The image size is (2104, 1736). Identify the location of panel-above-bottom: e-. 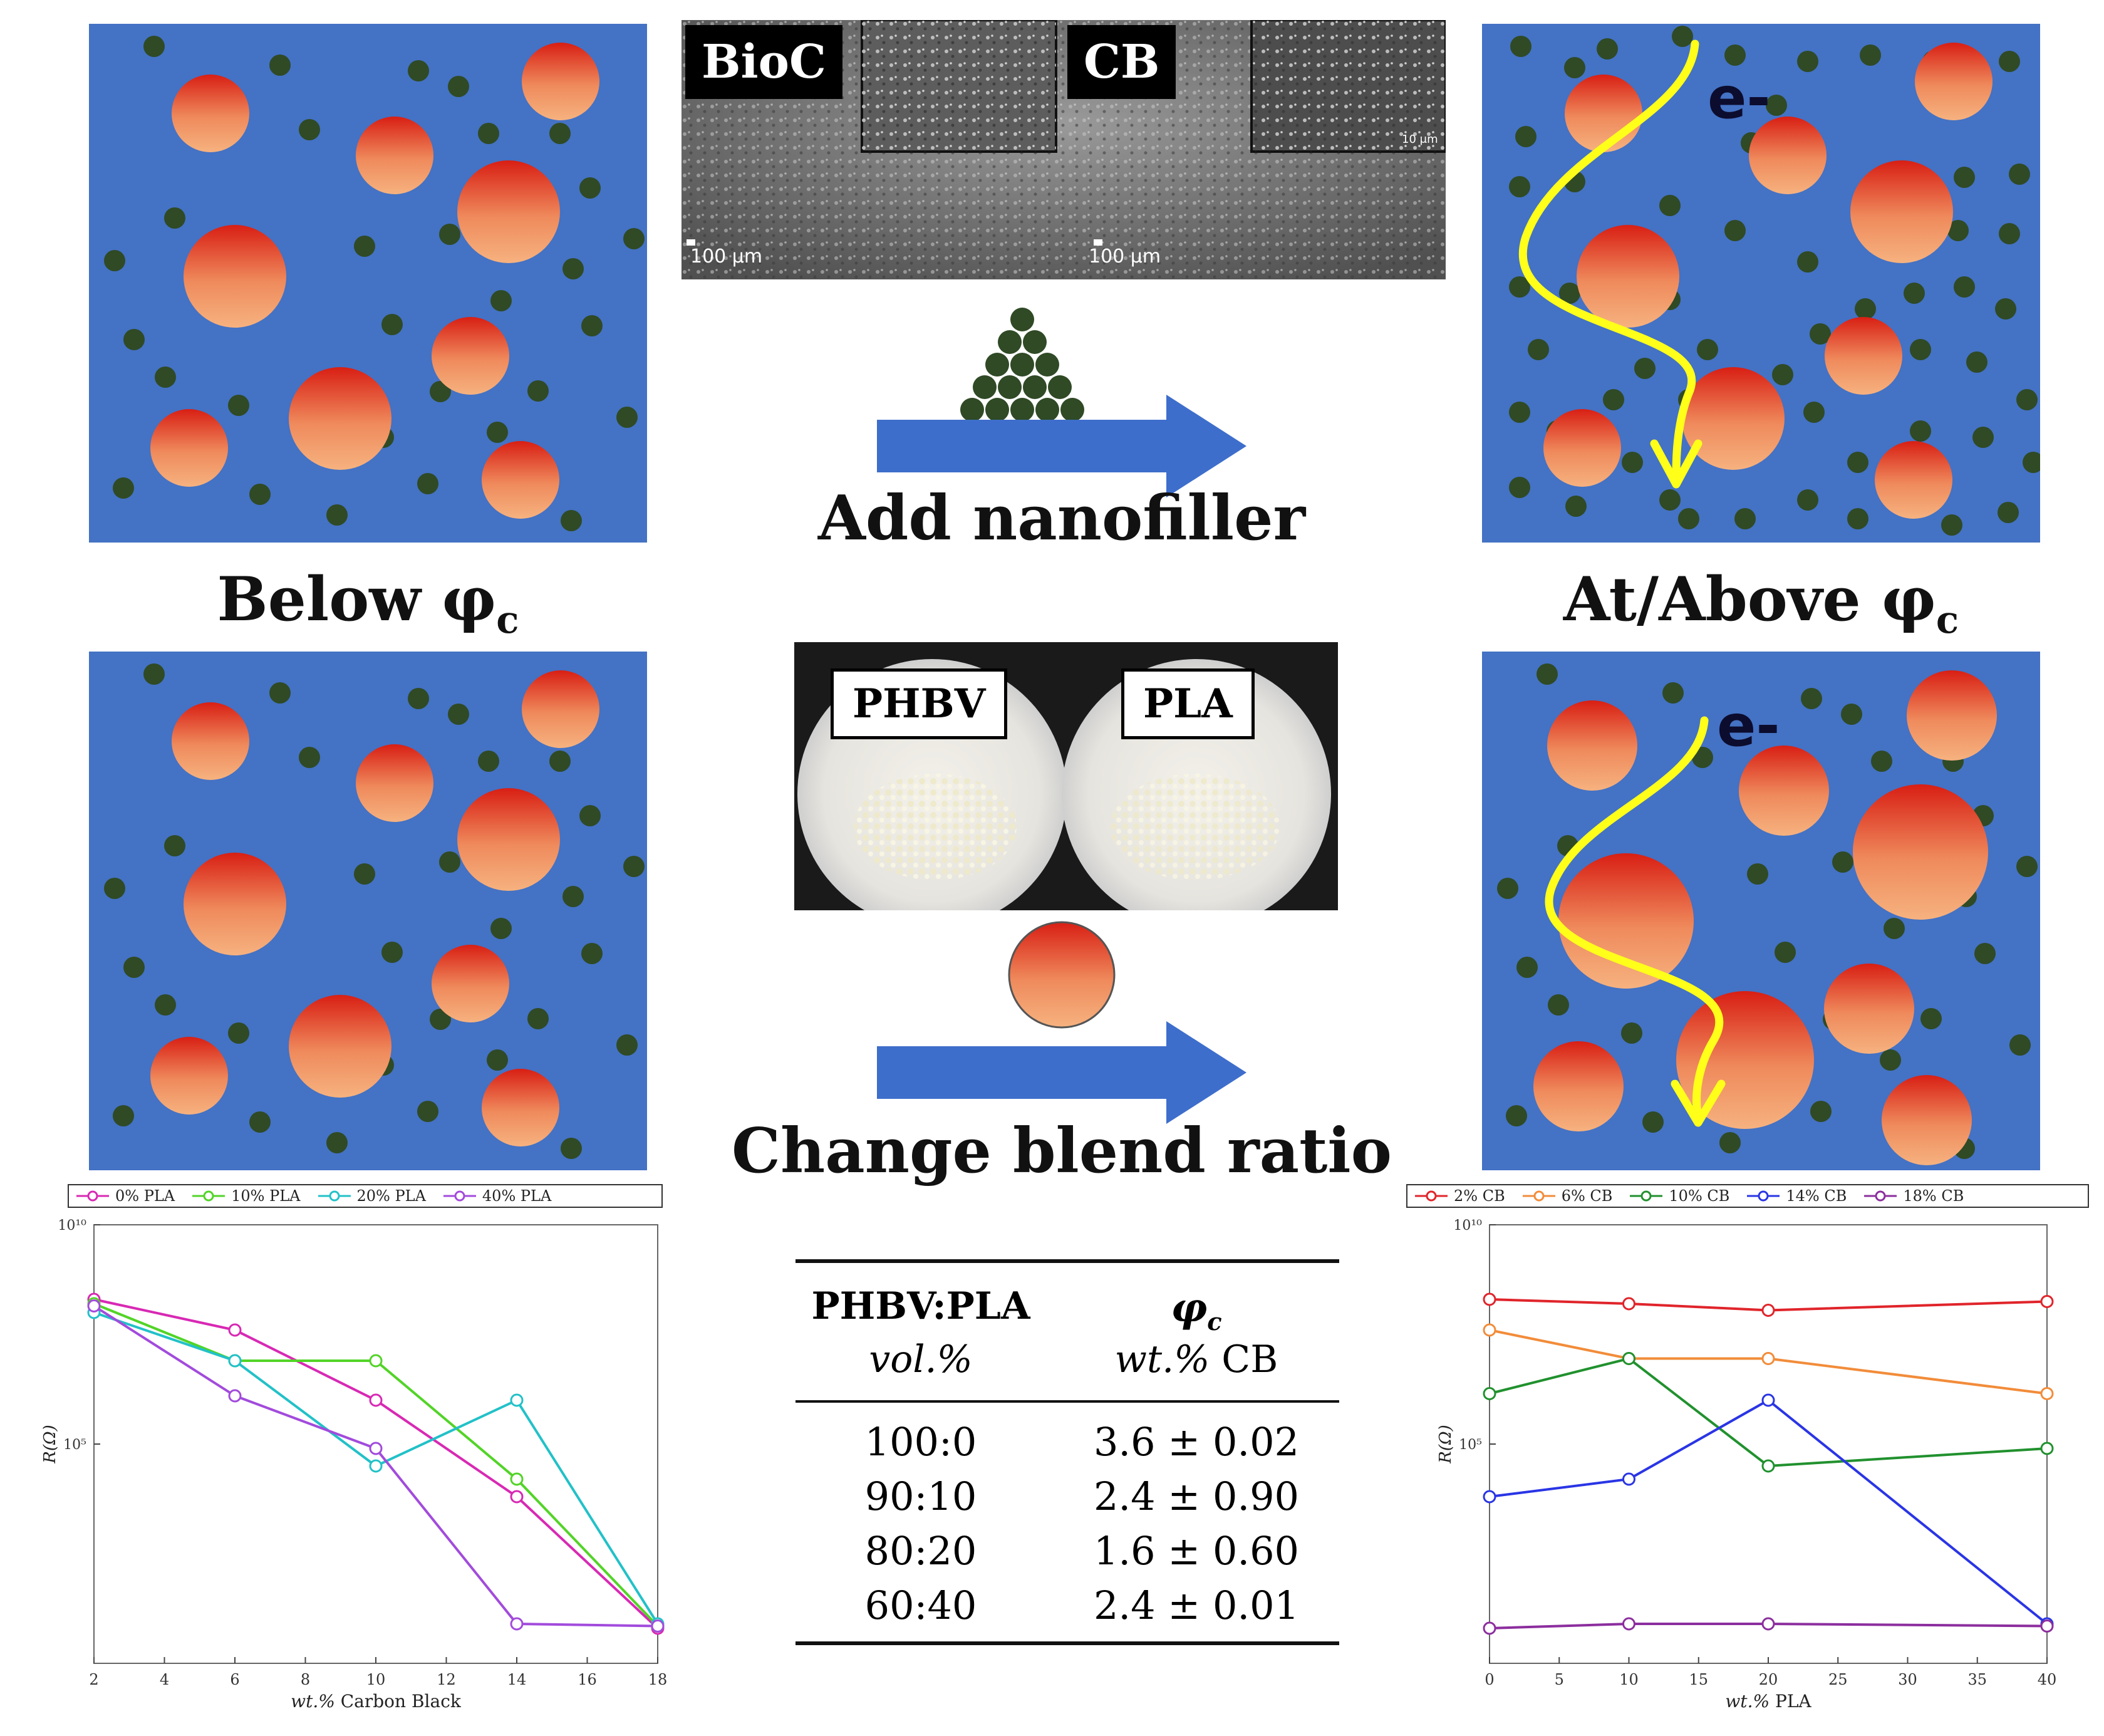
(1761, 911).